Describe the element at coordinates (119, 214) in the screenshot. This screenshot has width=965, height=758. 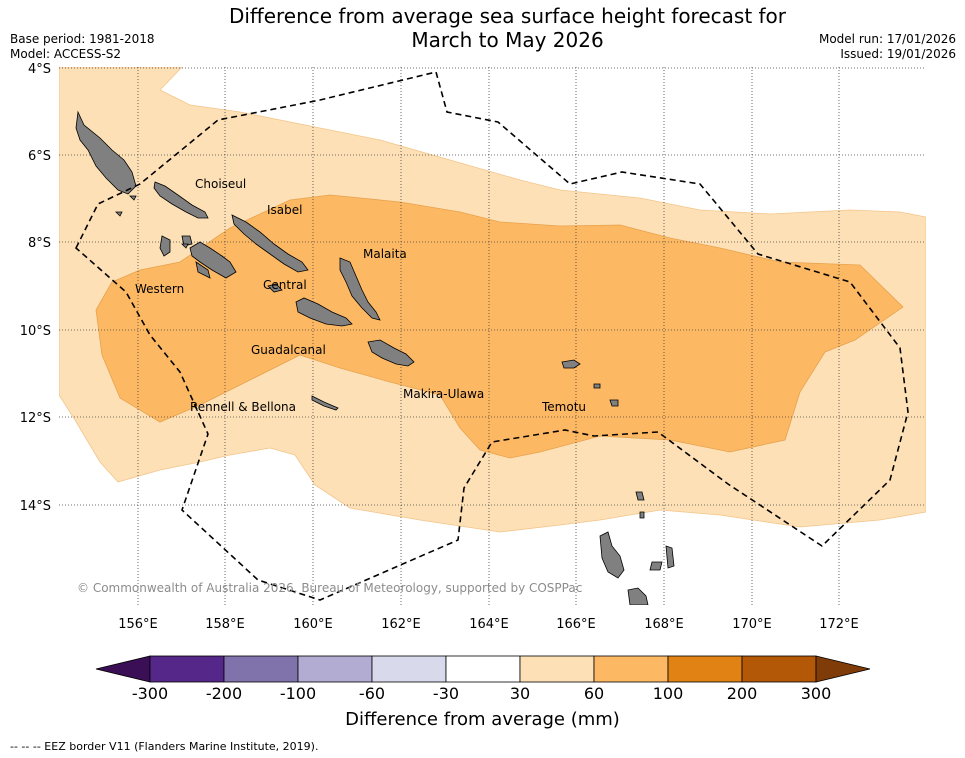
I see `island-shortland` at that location.